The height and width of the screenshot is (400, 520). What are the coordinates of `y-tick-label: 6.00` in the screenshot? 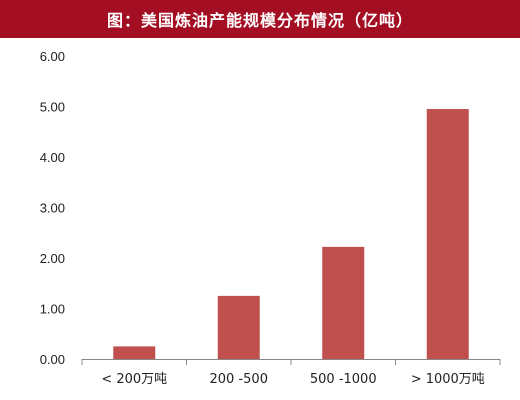 It's located at (52, 56).